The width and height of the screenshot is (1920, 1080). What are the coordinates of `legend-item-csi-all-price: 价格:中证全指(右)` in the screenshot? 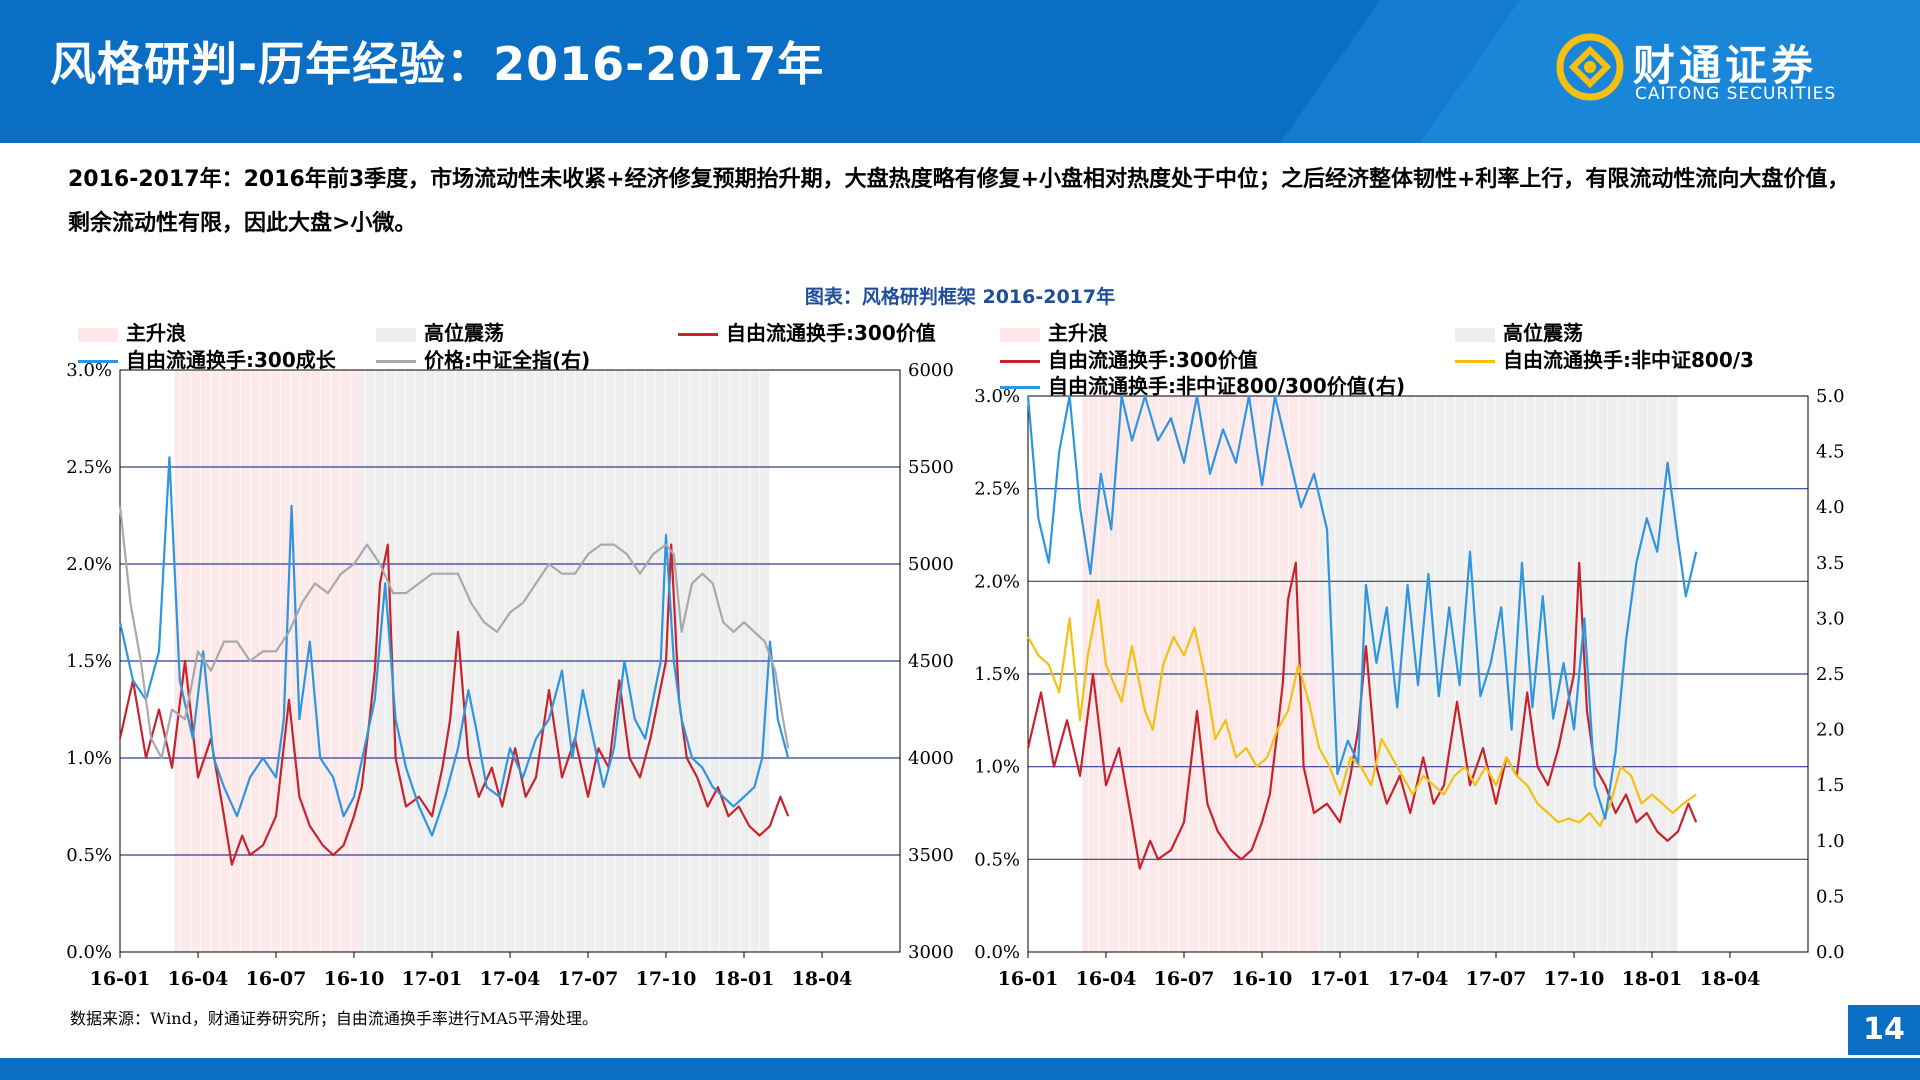 It's located at (483, 358).